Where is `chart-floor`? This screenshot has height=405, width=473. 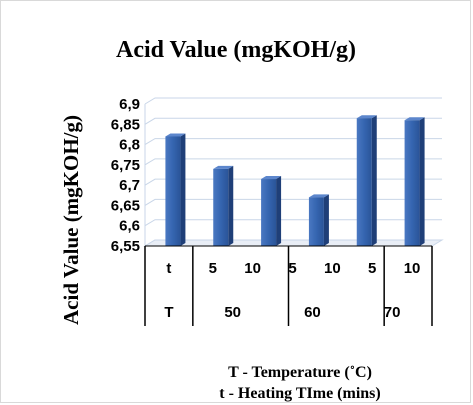
chart-floor is located at coordinates (293, 243).